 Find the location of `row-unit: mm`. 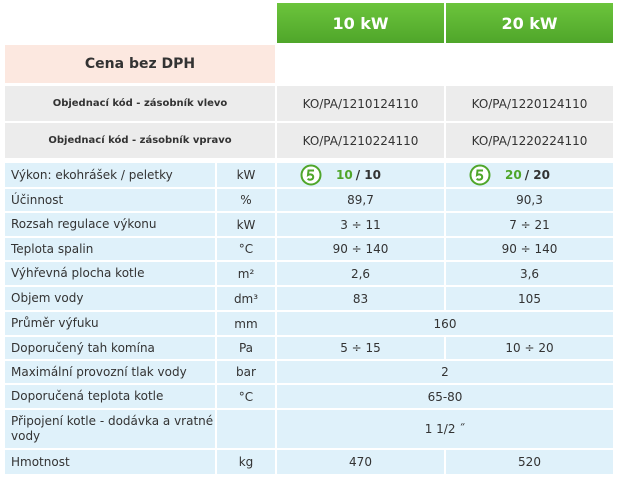

row-unit: mm is located at coordinates (246, 323).